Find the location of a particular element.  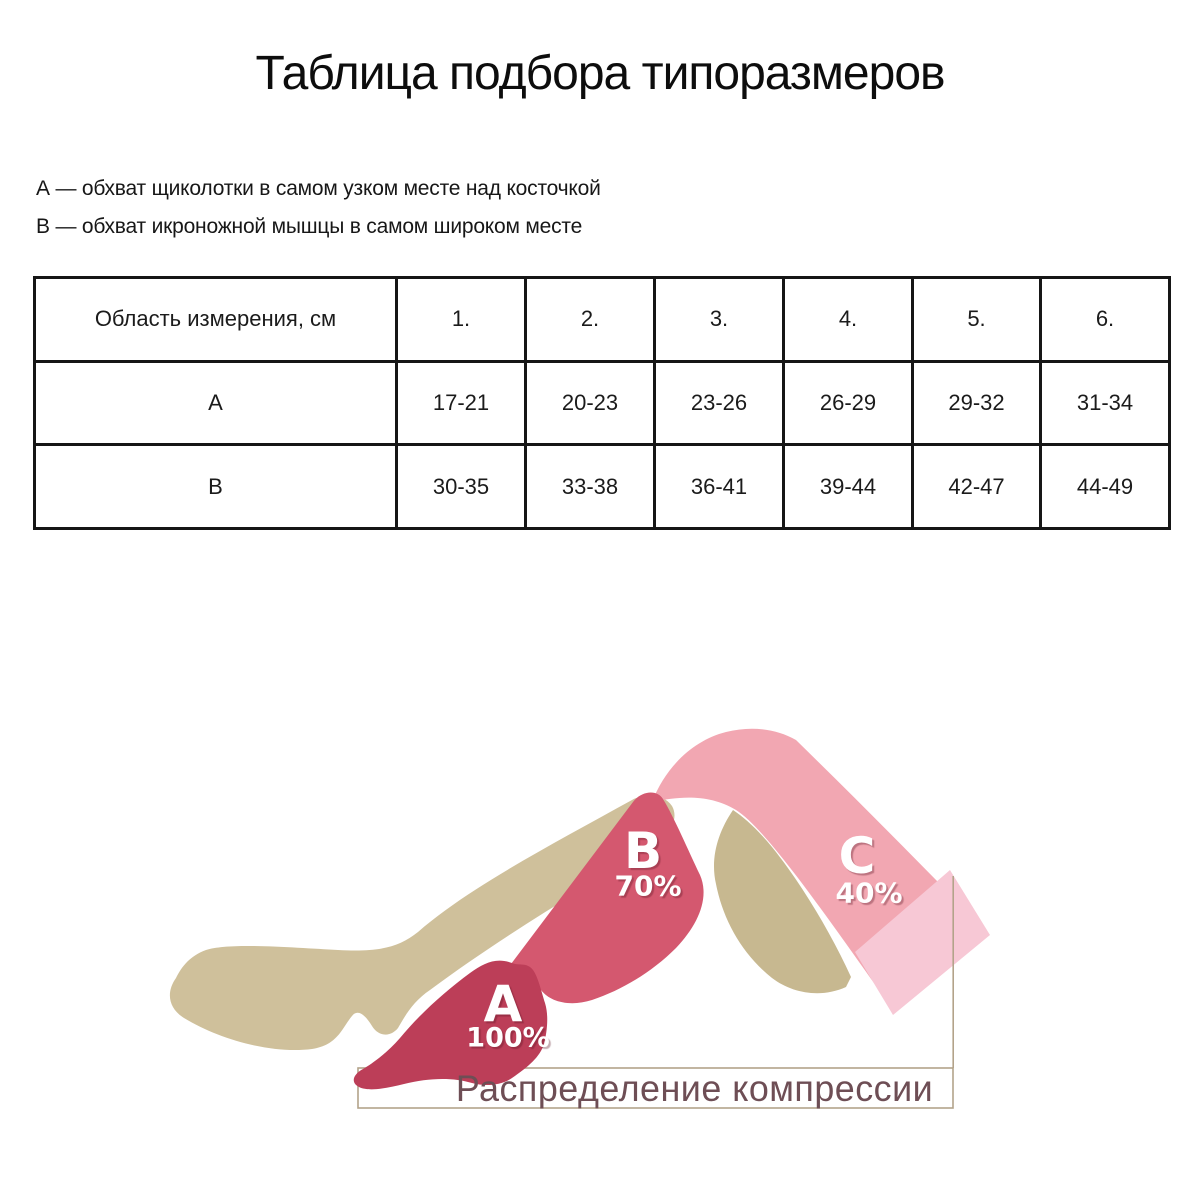

table-cell: 42-47 is located at coordinates (976, 486).